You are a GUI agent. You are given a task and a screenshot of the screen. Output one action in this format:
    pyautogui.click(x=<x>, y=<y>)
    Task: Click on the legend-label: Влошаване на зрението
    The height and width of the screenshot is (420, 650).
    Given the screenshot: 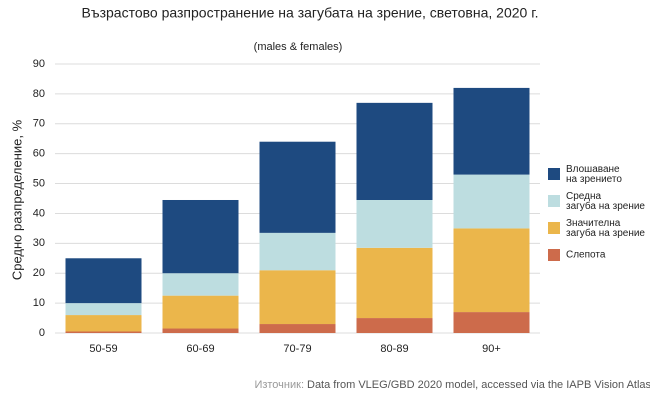 What is the action you would take?
    pyautogui.click(x=594, y=174)
    